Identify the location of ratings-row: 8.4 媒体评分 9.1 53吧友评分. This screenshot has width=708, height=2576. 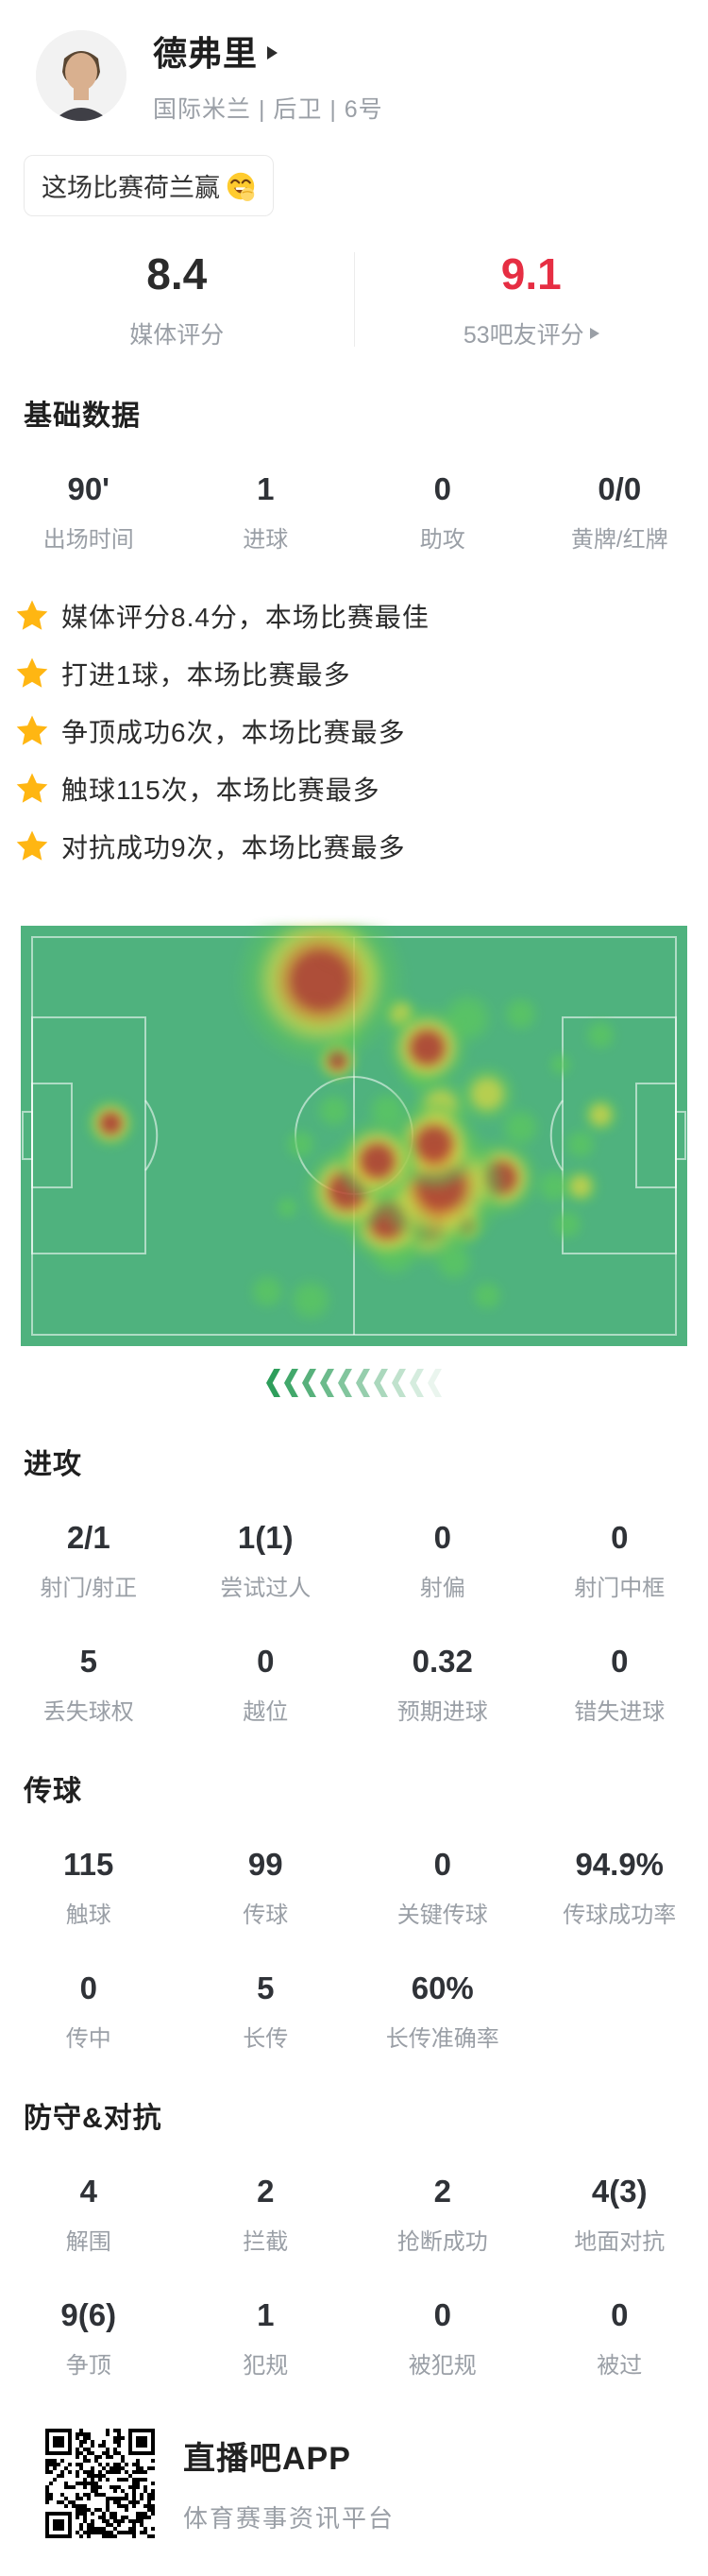
(354, 299).